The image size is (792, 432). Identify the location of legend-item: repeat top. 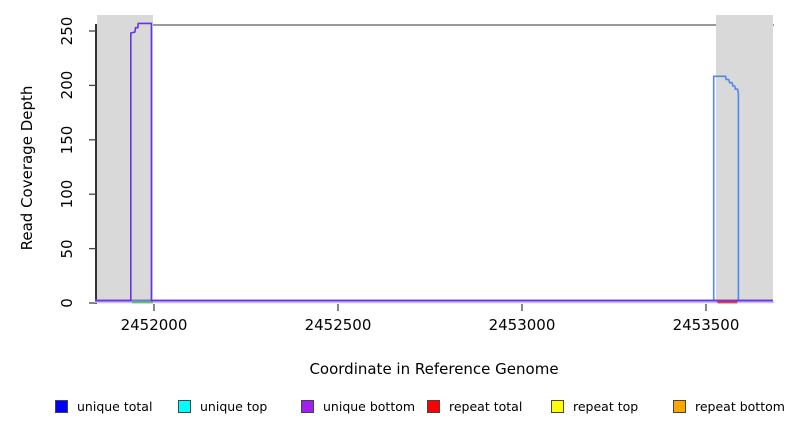
(594, 406).